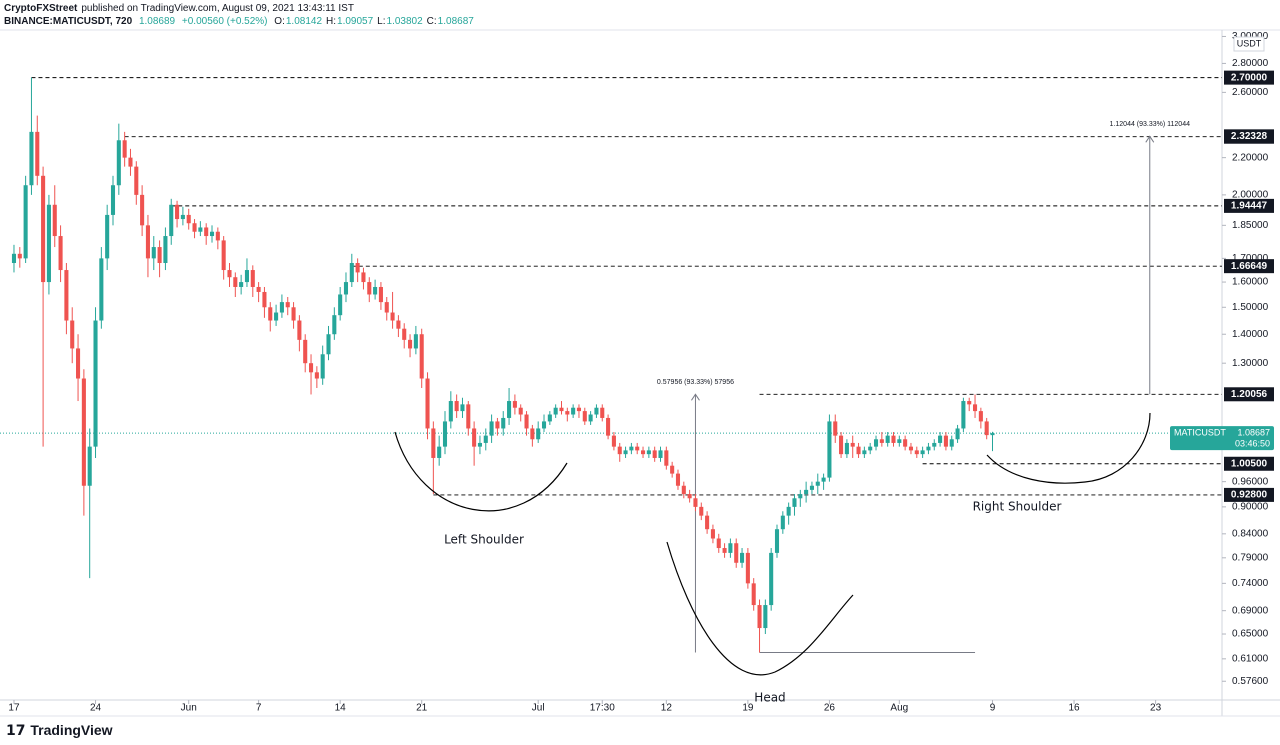  I want to click on level-label: 0.92800, so click(1249, 495).